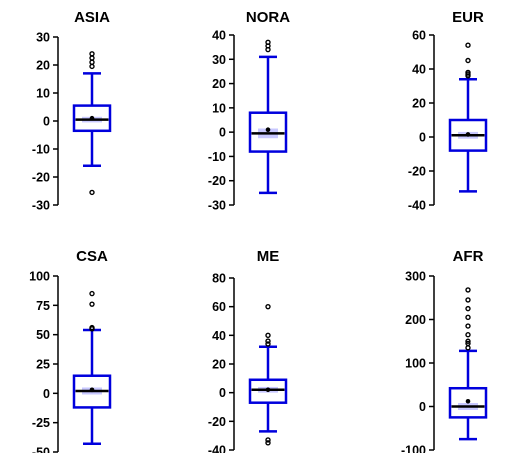 The height and width of the screenshot is (453, 510). What do you see at coordinates (41, 423) in the screenshot?
I see `y-tick-label: -25` at bounding box center [41, 423].